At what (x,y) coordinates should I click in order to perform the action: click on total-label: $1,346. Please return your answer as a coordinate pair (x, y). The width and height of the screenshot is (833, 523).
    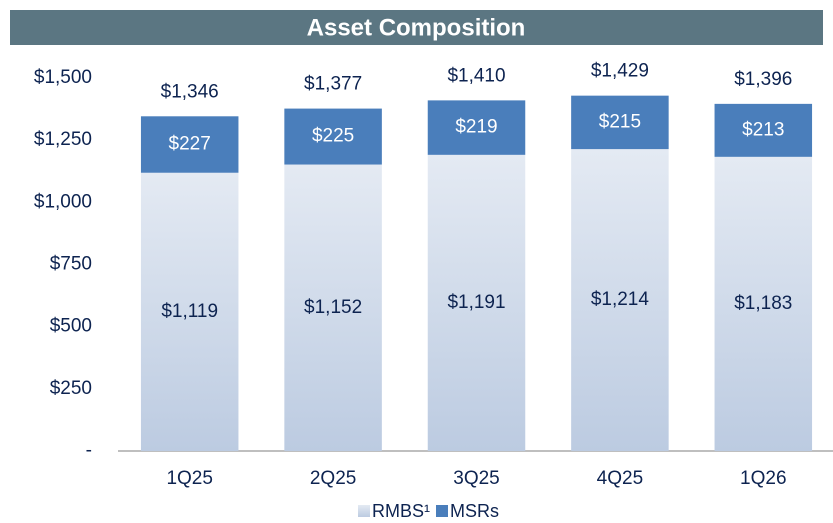
    Looking at the image, I should click on (190, 91).